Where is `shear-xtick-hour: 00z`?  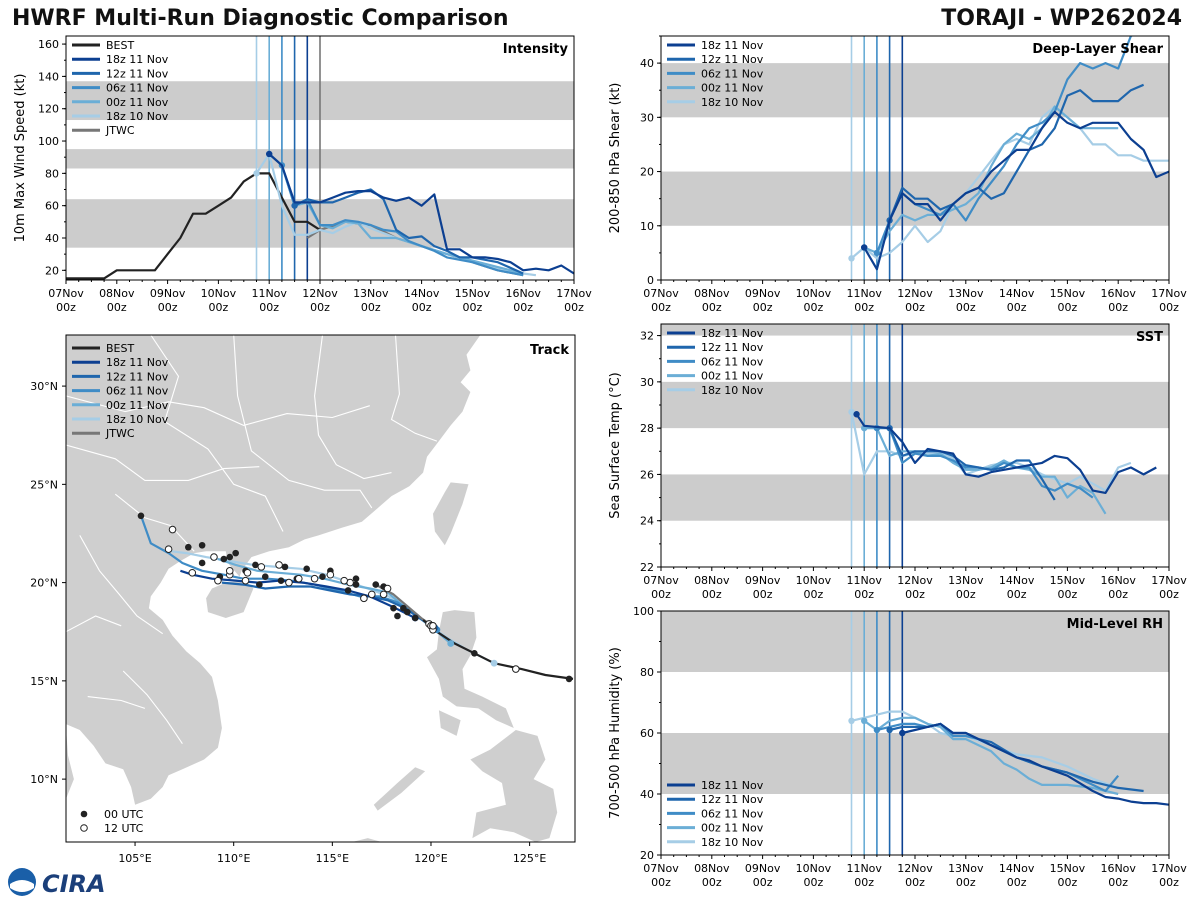
shear-xtick-hour: 00z is located at coordinates (712, 307).